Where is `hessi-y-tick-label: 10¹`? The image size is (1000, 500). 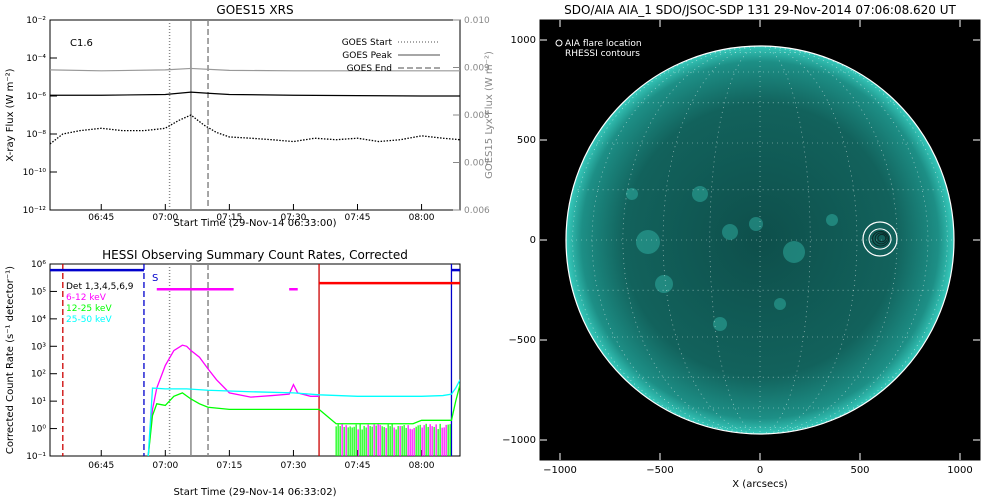
hessi-y-tick-label: 10¹ is located at coordinates (38, 402).